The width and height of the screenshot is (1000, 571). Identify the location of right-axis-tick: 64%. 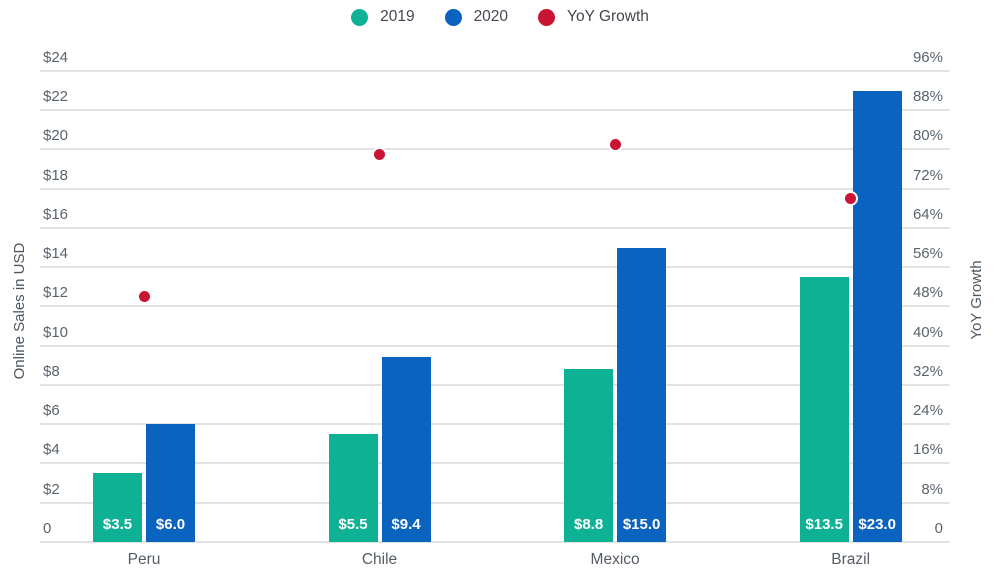
(927, 214).